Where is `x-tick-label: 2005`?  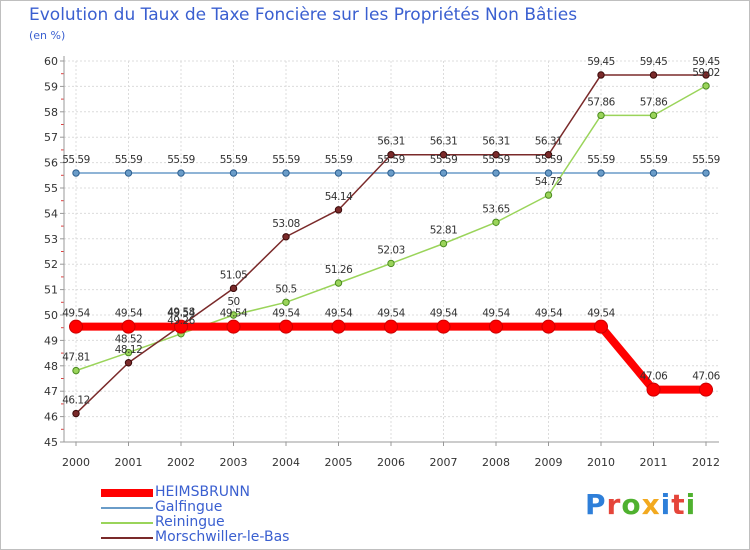
x-tick-label: 2005 is located at coordinates (339, 462).